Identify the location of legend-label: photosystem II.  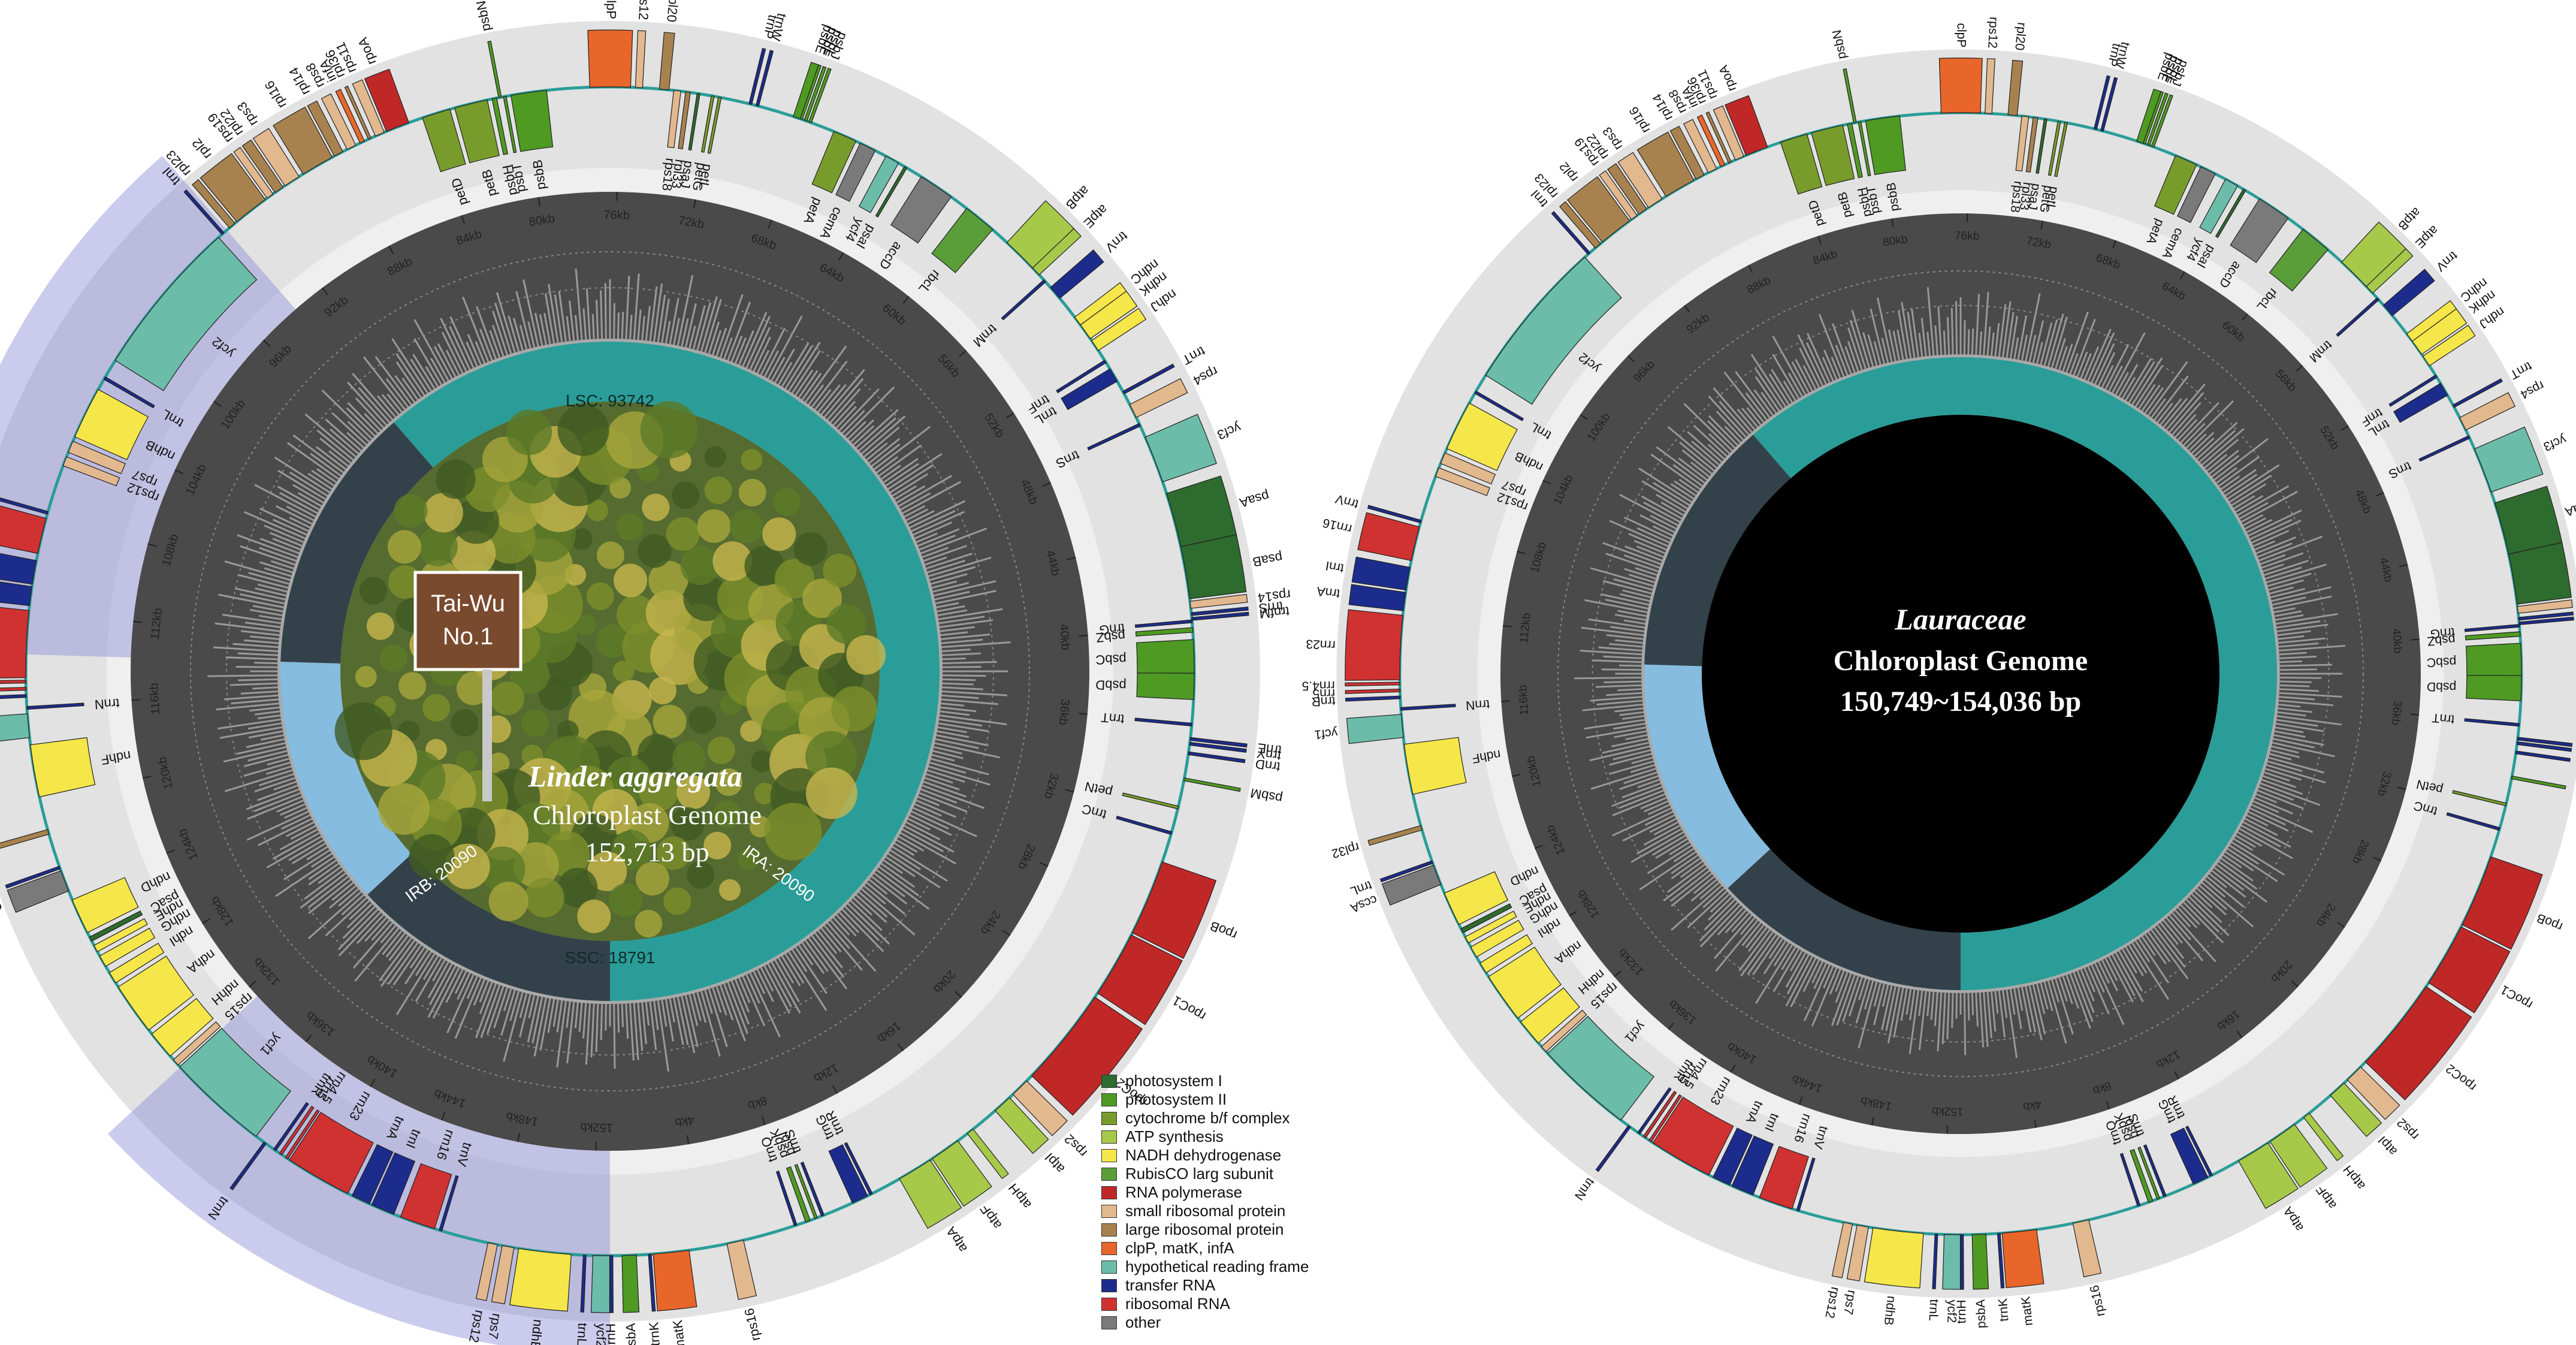
(1176, 1099).